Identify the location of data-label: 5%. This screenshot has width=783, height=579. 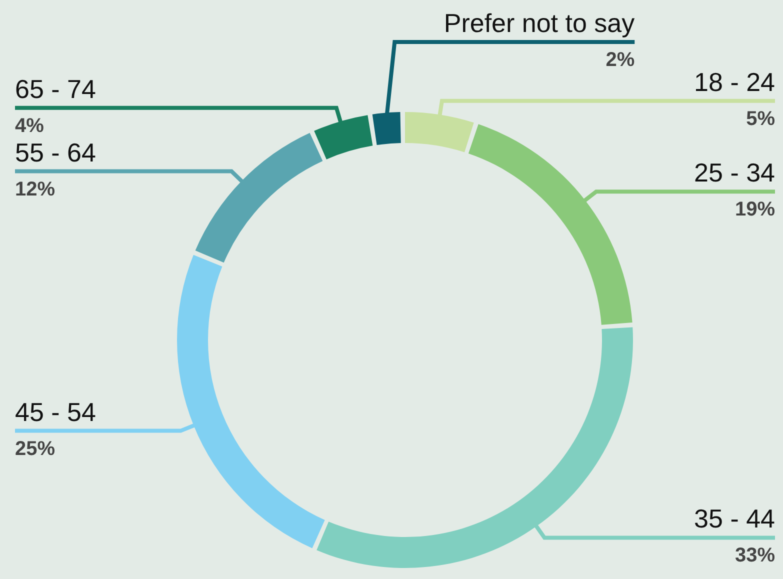
(761, 119).